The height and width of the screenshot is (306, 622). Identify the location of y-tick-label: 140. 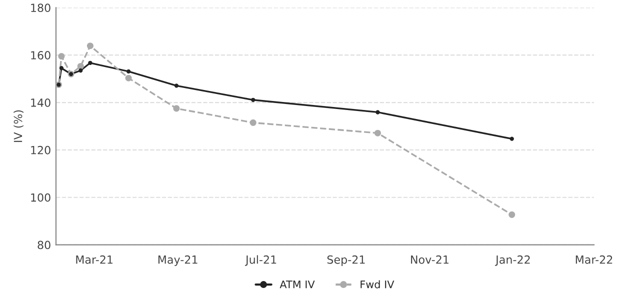
(40, 102).